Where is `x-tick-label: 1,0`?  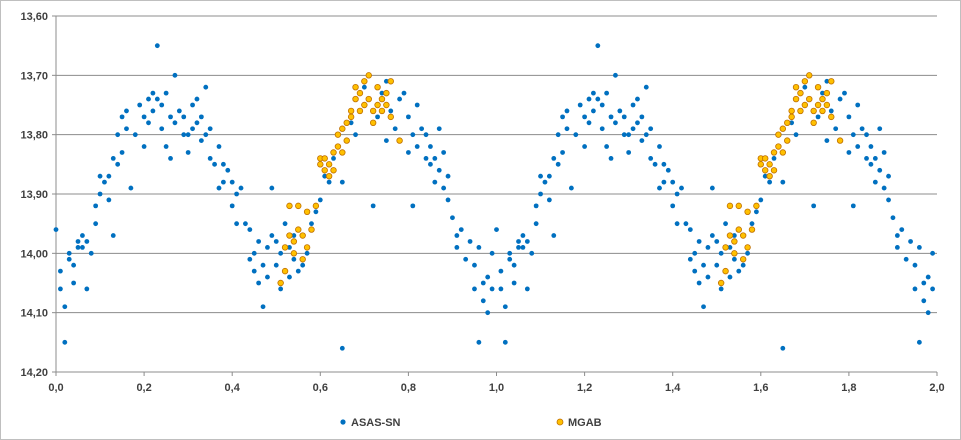
x-tick-label: 1,0 is located at coordinates (496, 388).